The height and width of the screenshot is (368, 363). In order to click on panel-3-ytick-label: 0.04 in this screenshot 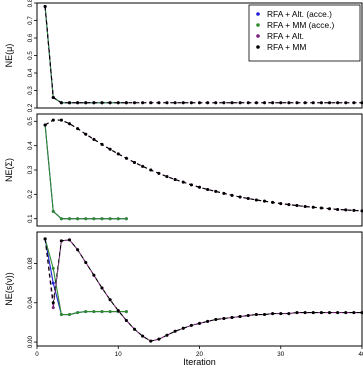, I will do `click(30, 302)`.